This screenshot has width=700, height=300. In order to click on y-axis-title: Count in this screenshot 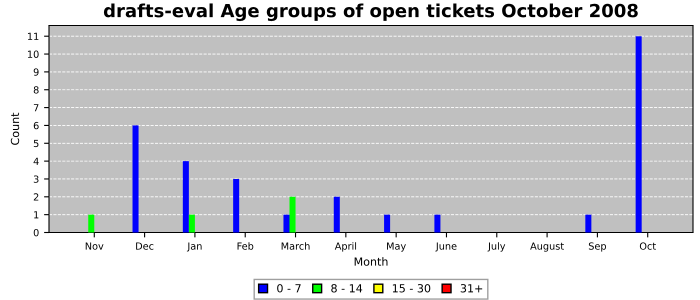, I will do `click(15, 128)`.